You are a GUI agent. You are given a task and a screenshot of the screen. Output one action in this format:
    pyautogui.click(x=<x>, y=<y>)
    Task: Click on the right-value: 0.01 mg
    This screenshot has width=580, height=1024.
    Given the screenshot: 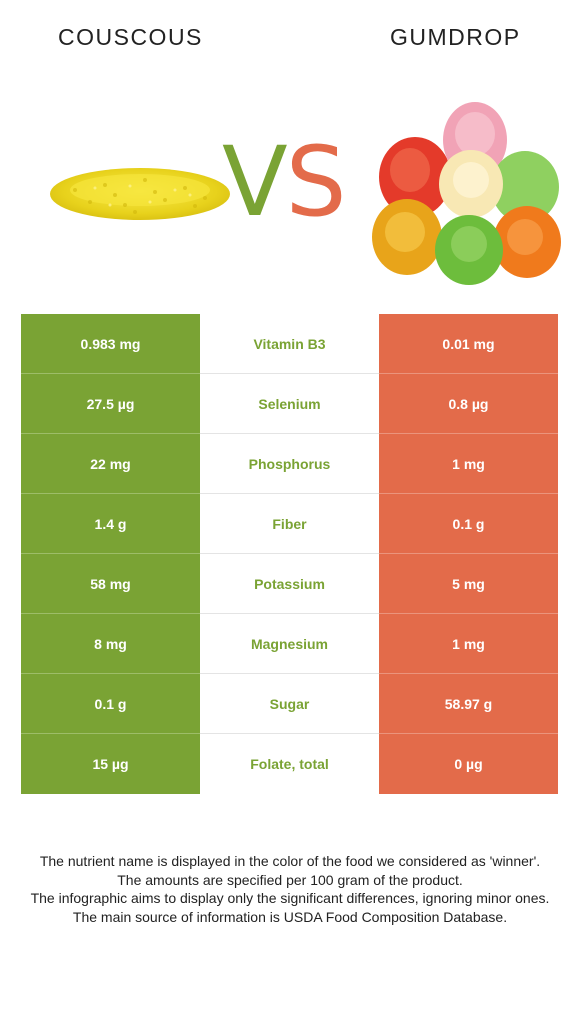 What is the action you would take?
    pyautogui.click(x=468, y=344)
    